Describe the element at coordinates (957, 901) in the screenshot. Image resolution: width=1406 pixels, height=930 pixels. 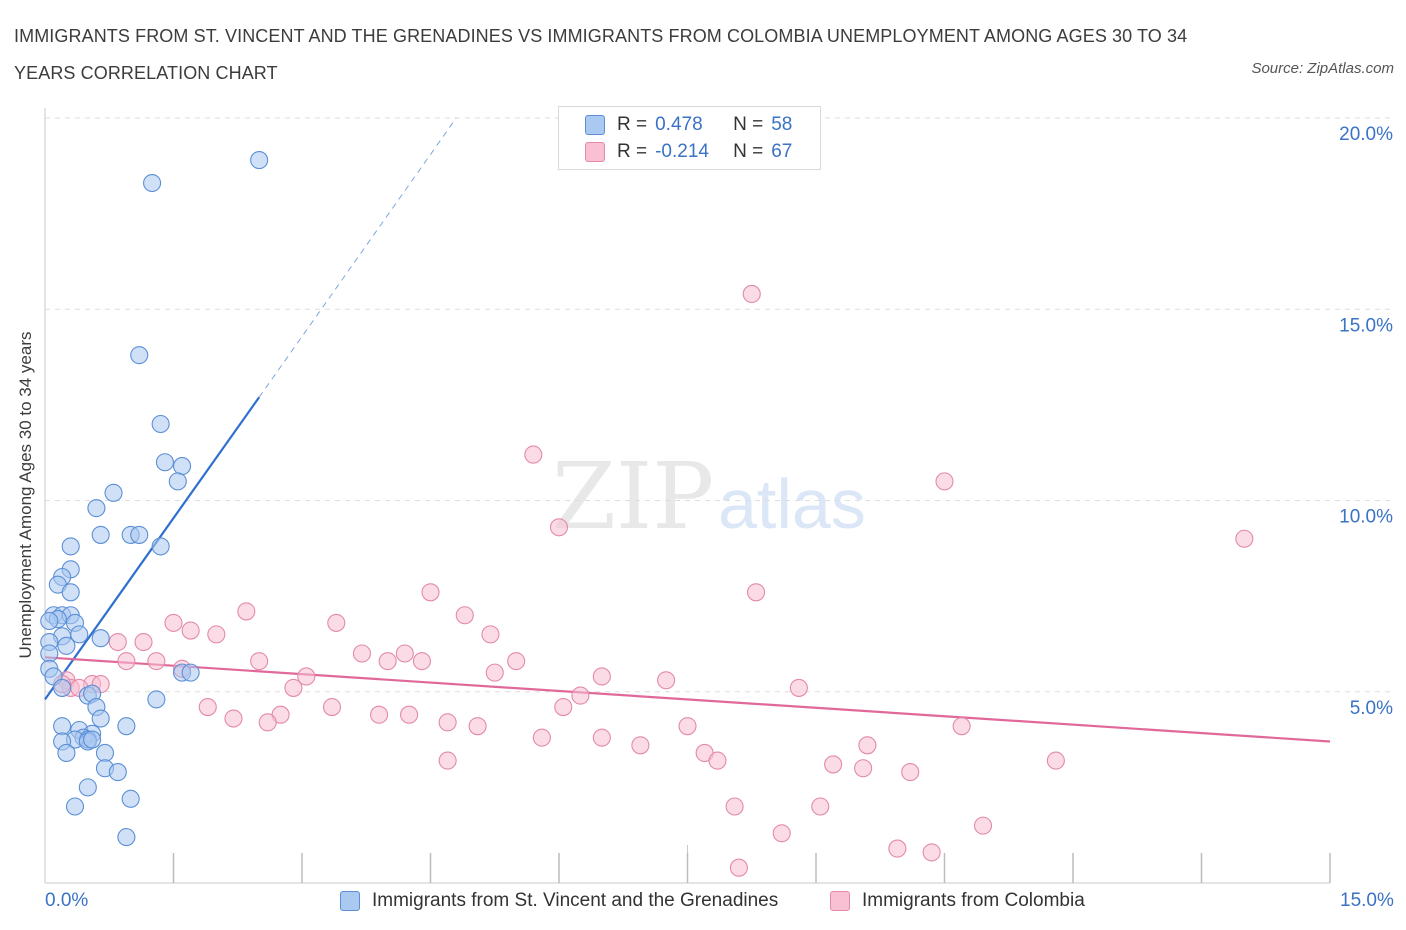
I see `series-legend-item-colombia: Immigrants from Colombia` at that location.